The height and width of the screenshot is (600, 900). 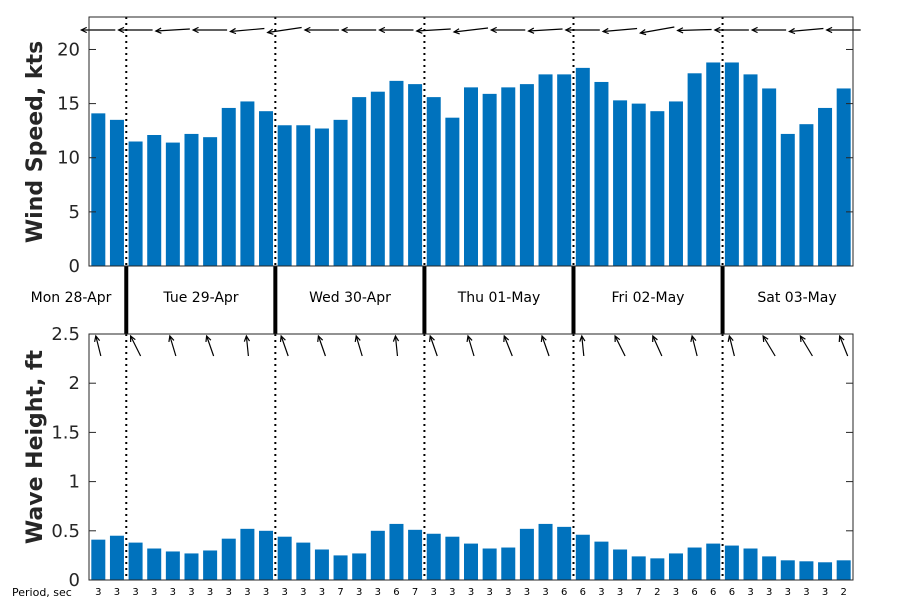 What do you see at coordinates (340, 592) in the screenshot?
I see `period-value: 7` at bounding box center [340, 592].